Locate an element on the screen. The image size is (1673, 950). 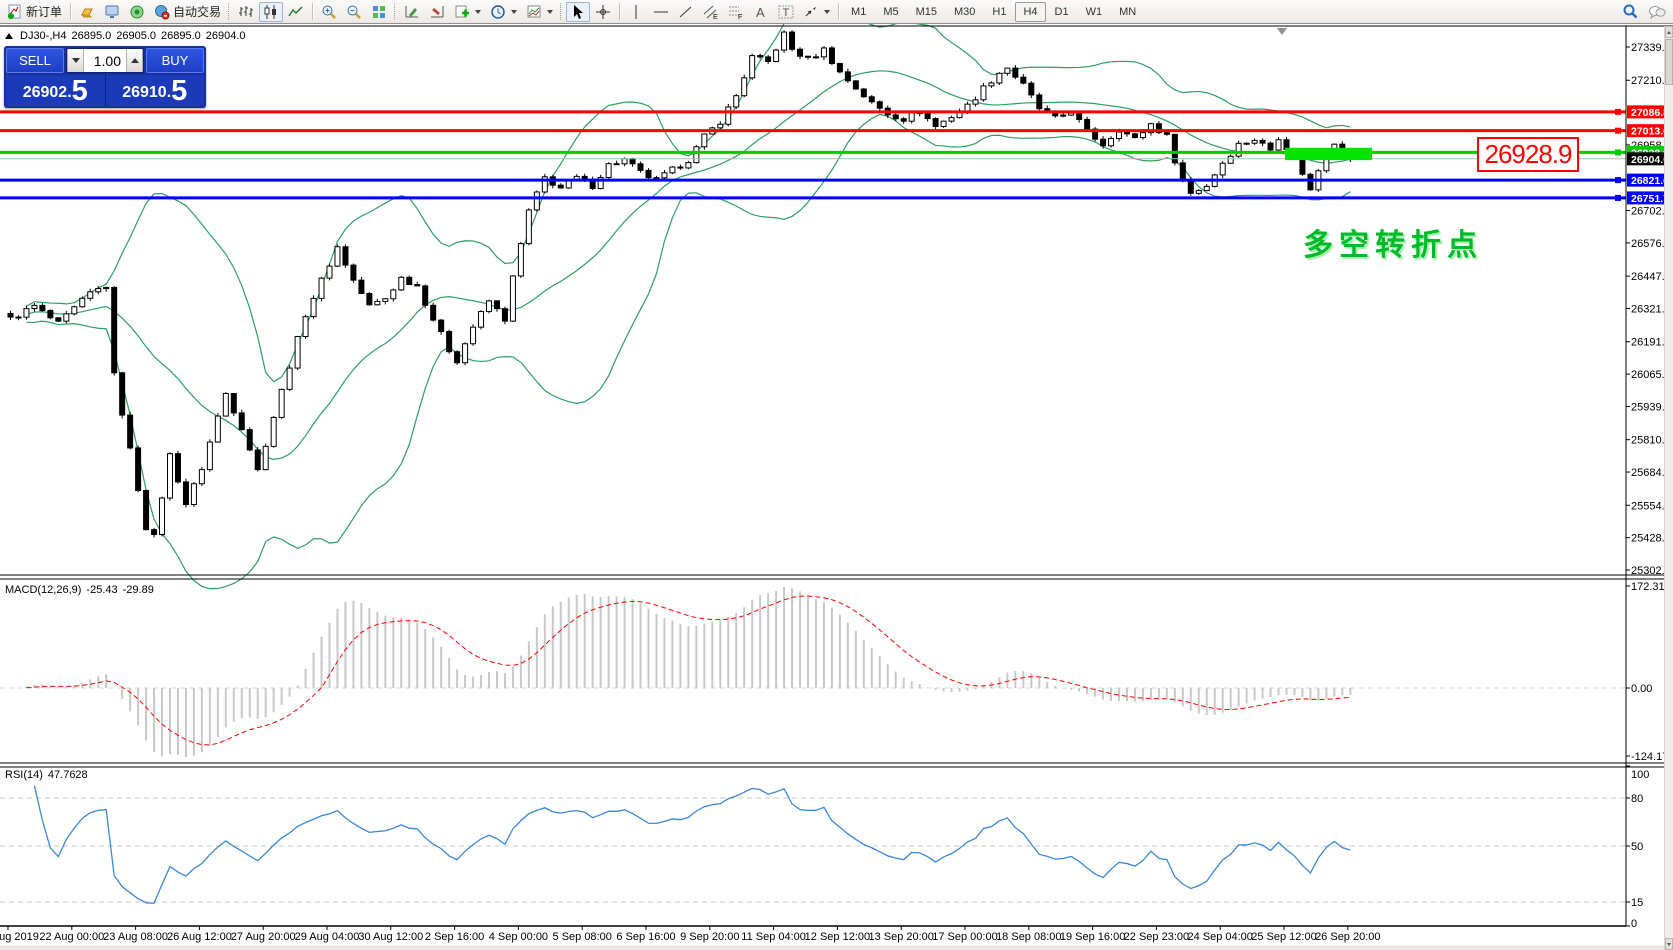
channel-icon: E is located at coordinates (711, 12).